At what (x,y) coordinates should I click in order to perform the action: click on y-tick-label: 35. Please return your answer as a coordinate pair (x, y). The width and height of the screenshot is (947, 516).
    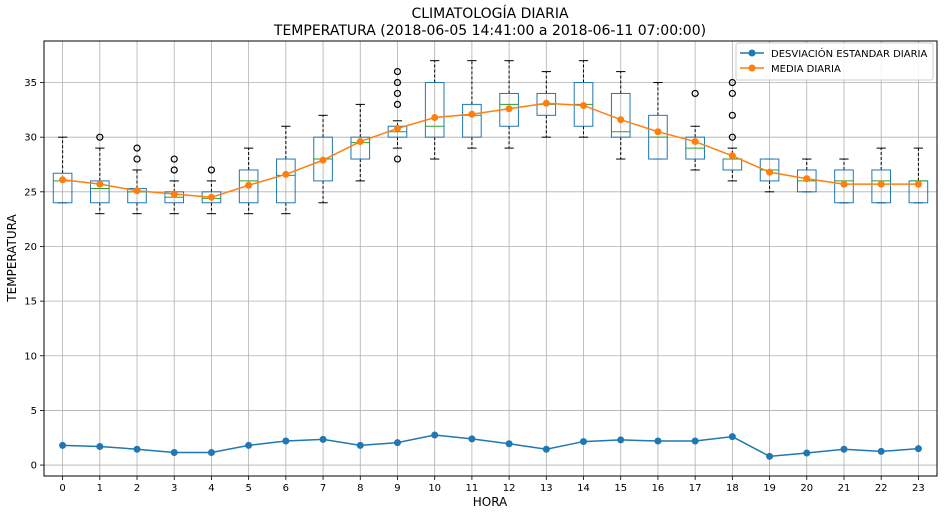
    Looking at the image, I should click on (30, 83).